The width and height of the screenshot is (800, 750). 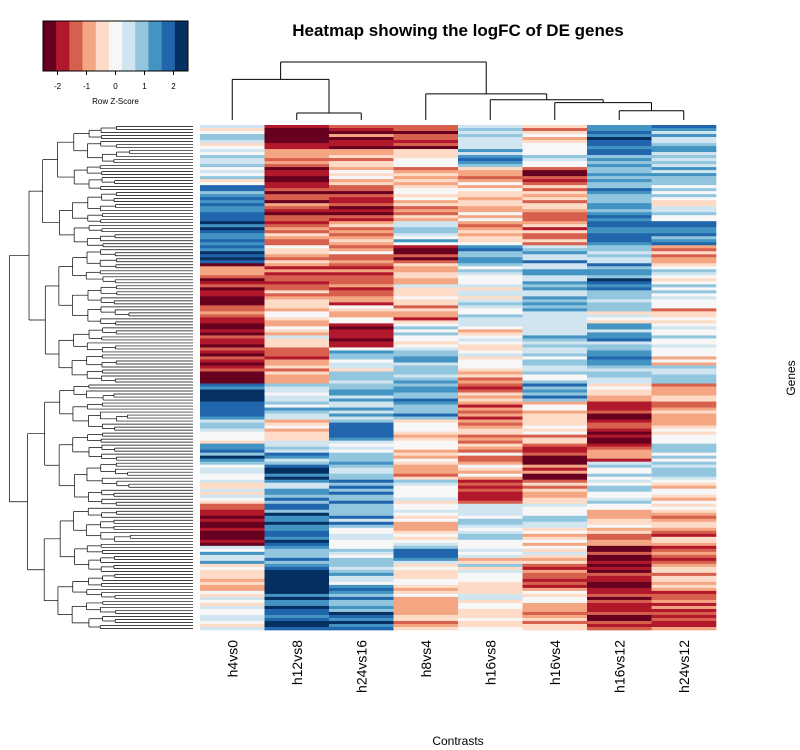 I want to click on column-label: h12vs8, so click(x=297, y=662).